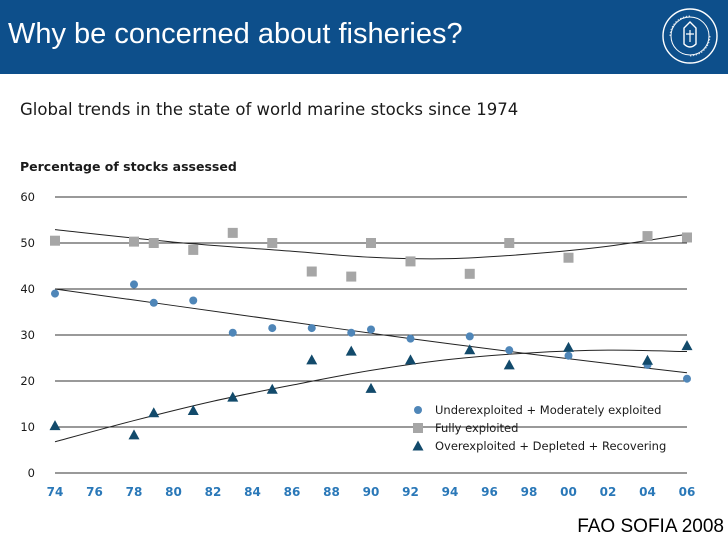 This screenshot has height=546, width=728. I want to click on x-tick-label: 90, so click(371, 492).